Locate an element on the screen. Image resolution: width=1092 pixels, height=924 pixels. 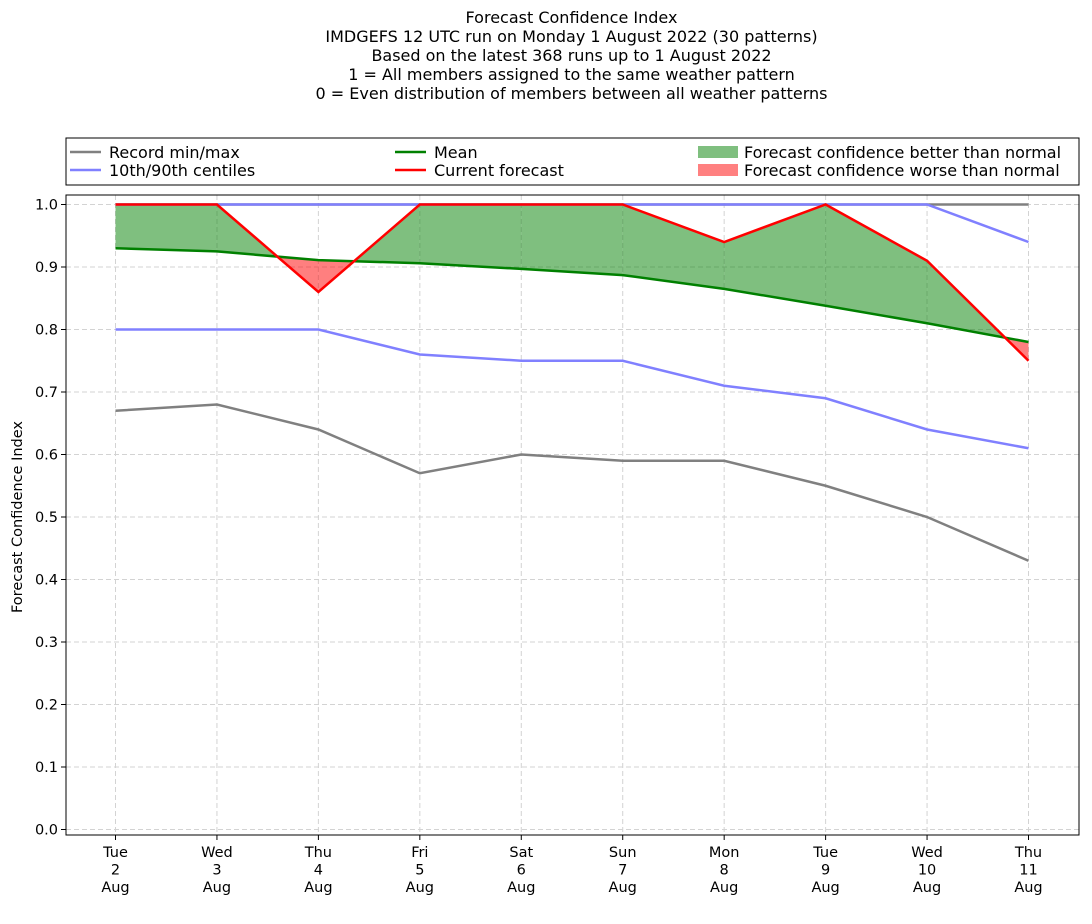
y-tick-label: 0.5 is located at coordinates (46, 518).